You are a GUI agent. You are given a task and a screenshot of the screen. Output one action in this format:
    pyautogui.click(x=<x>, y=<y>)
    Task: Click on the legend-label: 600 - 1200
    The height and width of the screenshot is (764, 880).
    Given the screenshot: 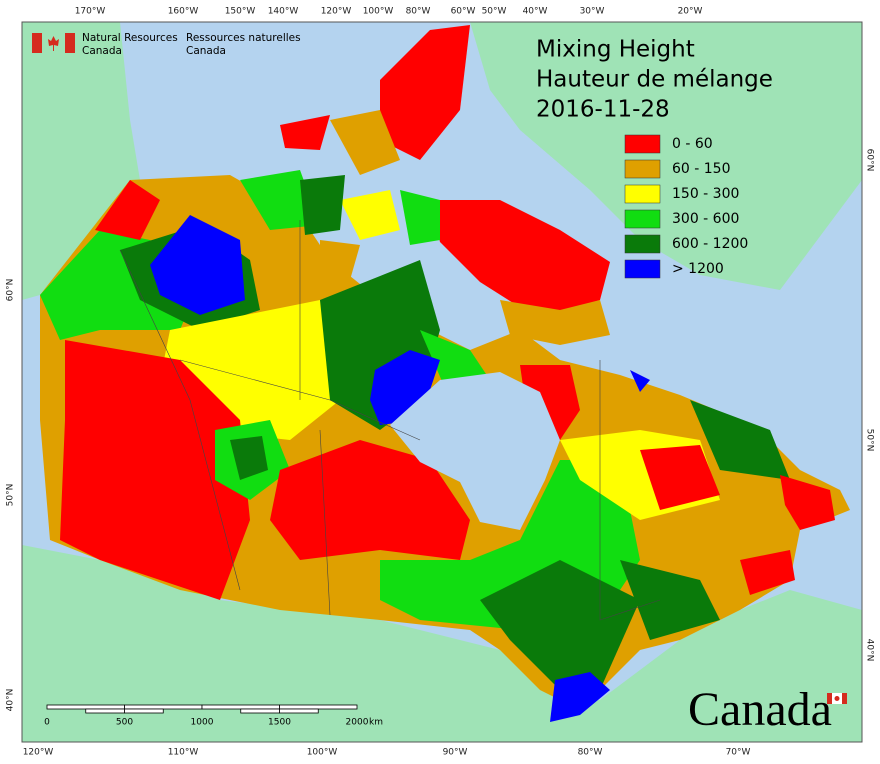 What is the action you would take?
    pyautogui.click(x=710, y=244)
    